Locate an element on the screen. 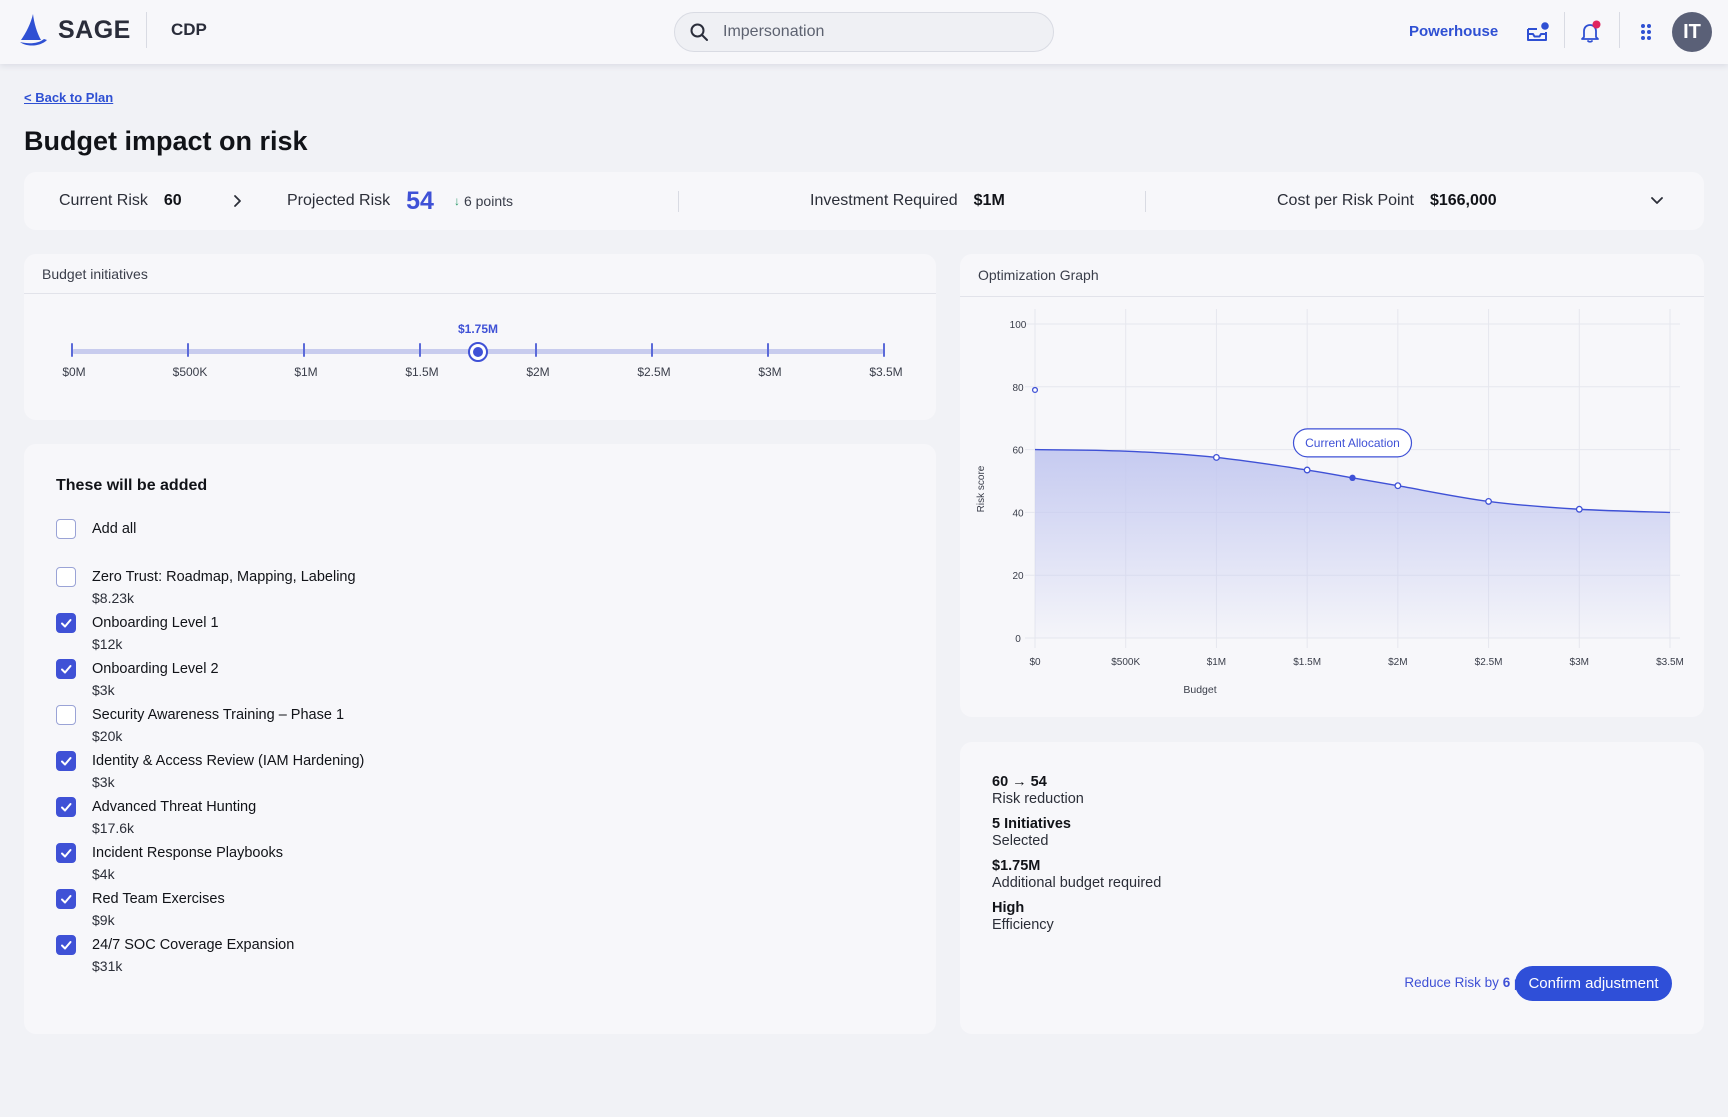  budget-label: Additional budget required is located at coordinates (1077, 883).